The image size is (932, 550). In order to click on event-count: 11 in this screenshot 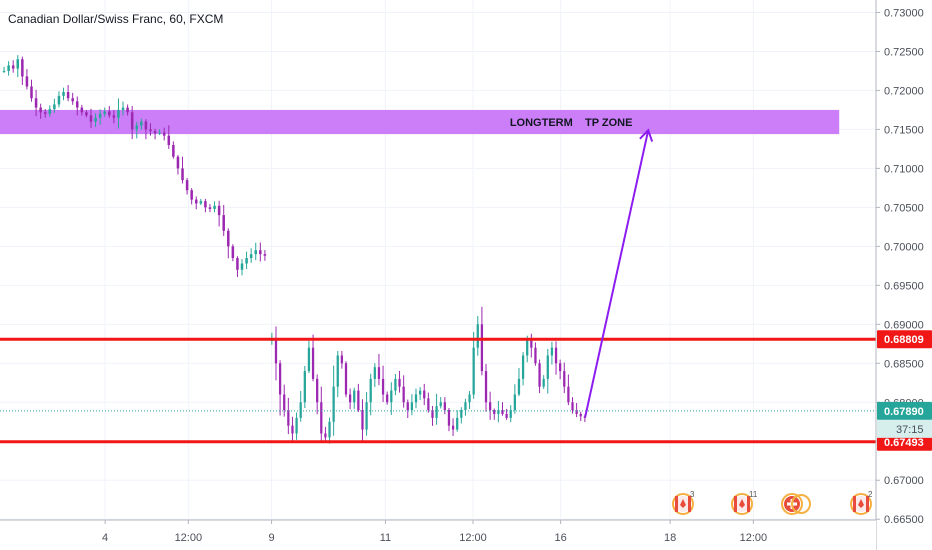, I will do `click(753, 494)`.